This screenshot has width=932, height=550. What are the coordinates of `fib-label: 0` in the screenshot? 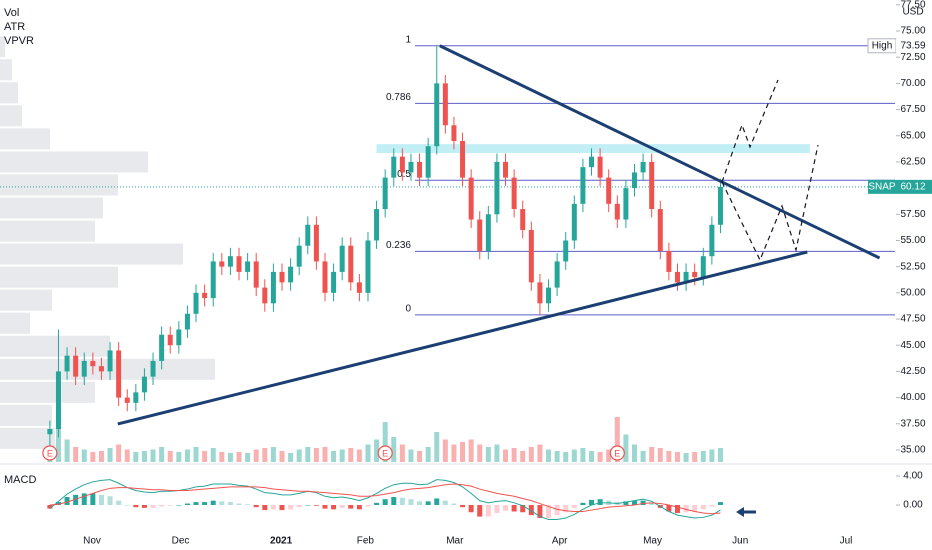 It's located at (408, 308).